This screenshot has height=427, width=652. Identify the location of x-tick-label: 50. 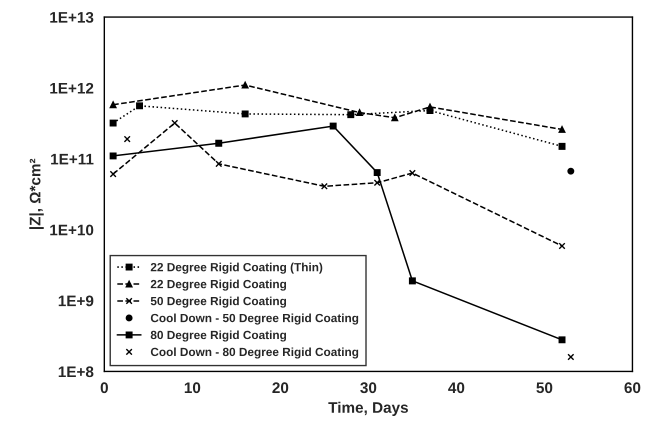
(544, 388).